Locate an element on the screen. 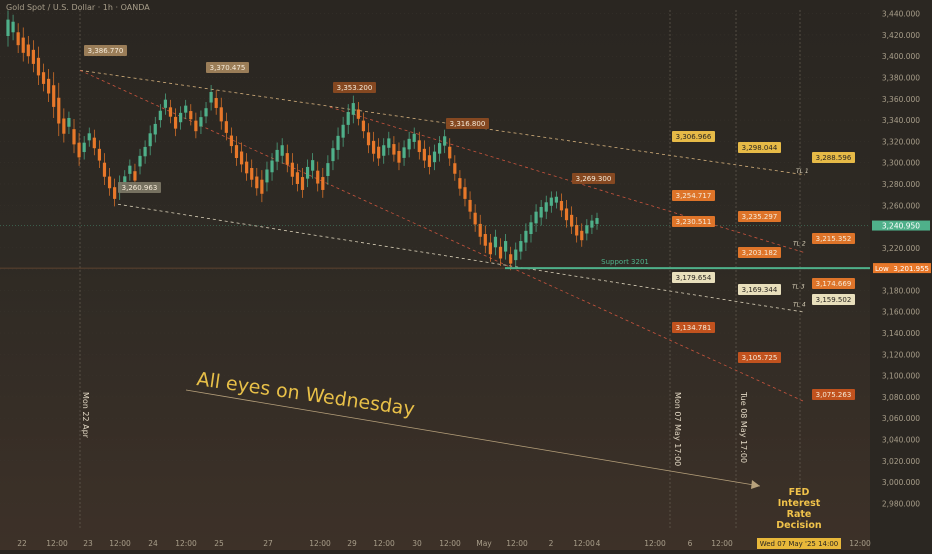 This screenshot has height=554, width=932. low-label: Low is located at coordinates (882, 269).